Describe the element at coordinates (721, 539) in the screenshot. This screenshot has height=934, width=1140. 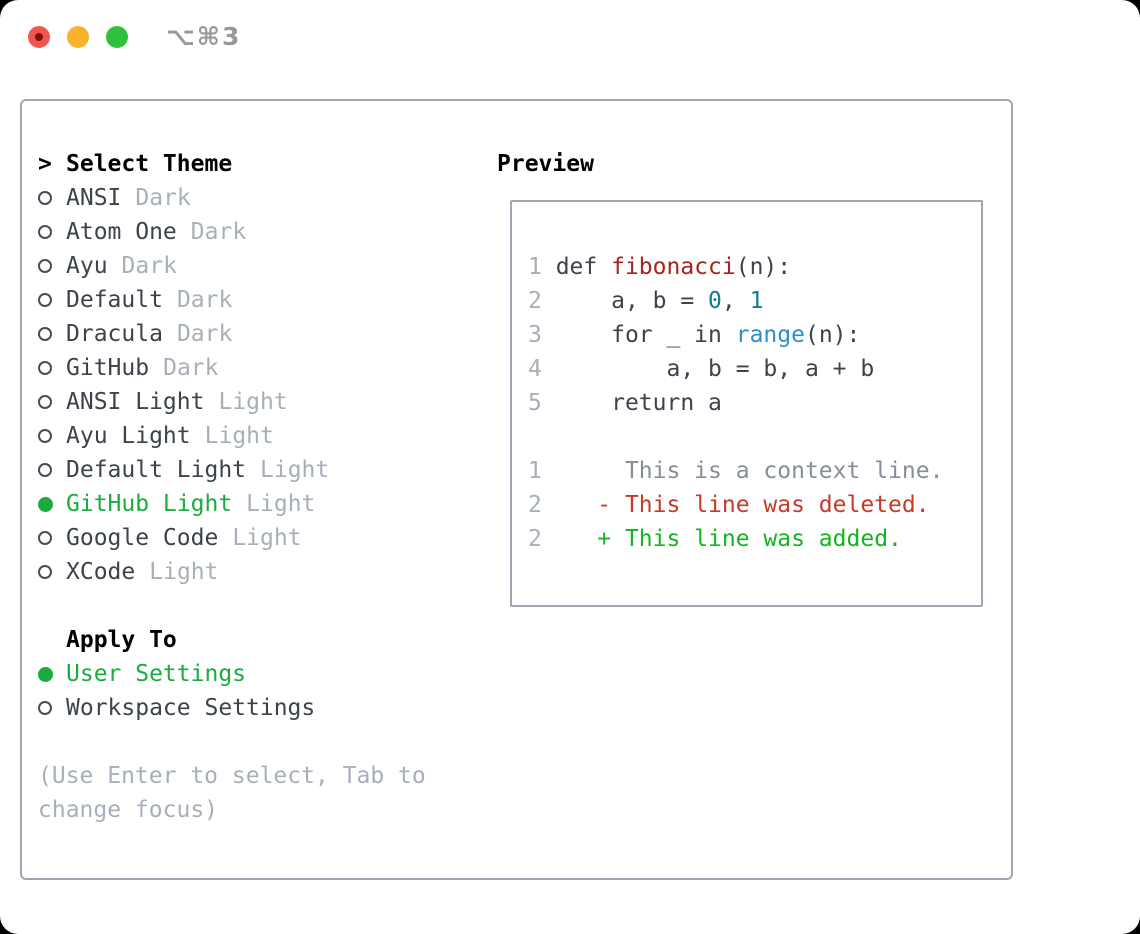
I see `code-token-add: + This line was added.` at that location.